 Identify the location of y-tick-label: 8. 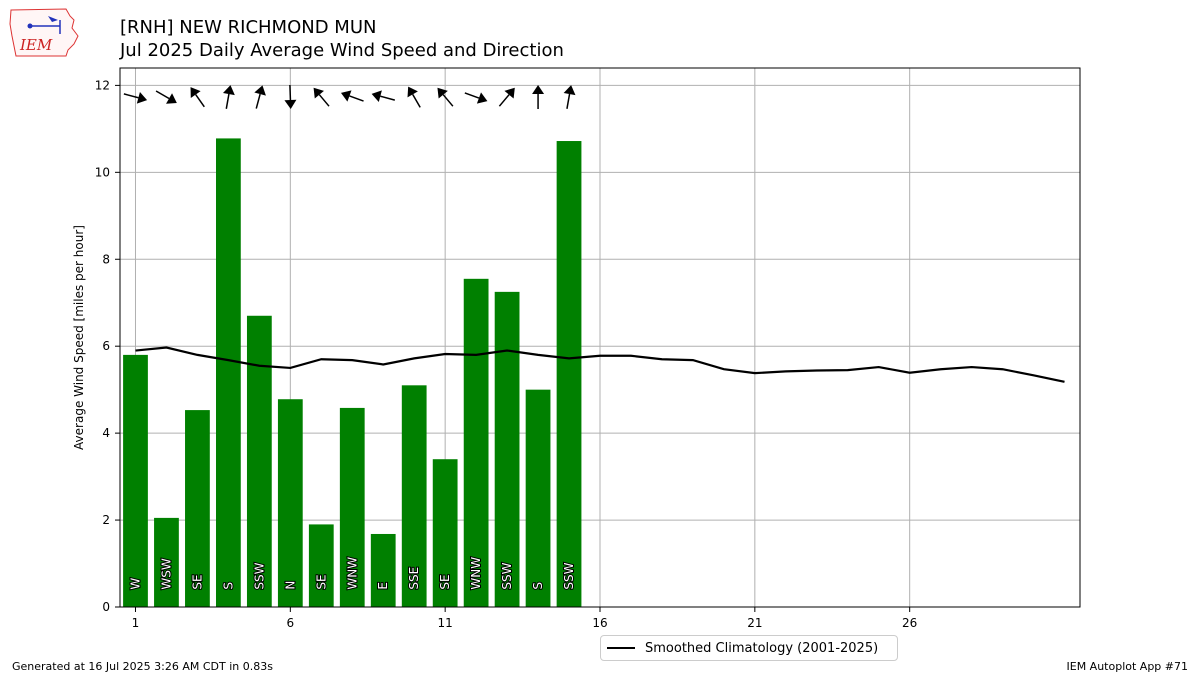
(106, 259).